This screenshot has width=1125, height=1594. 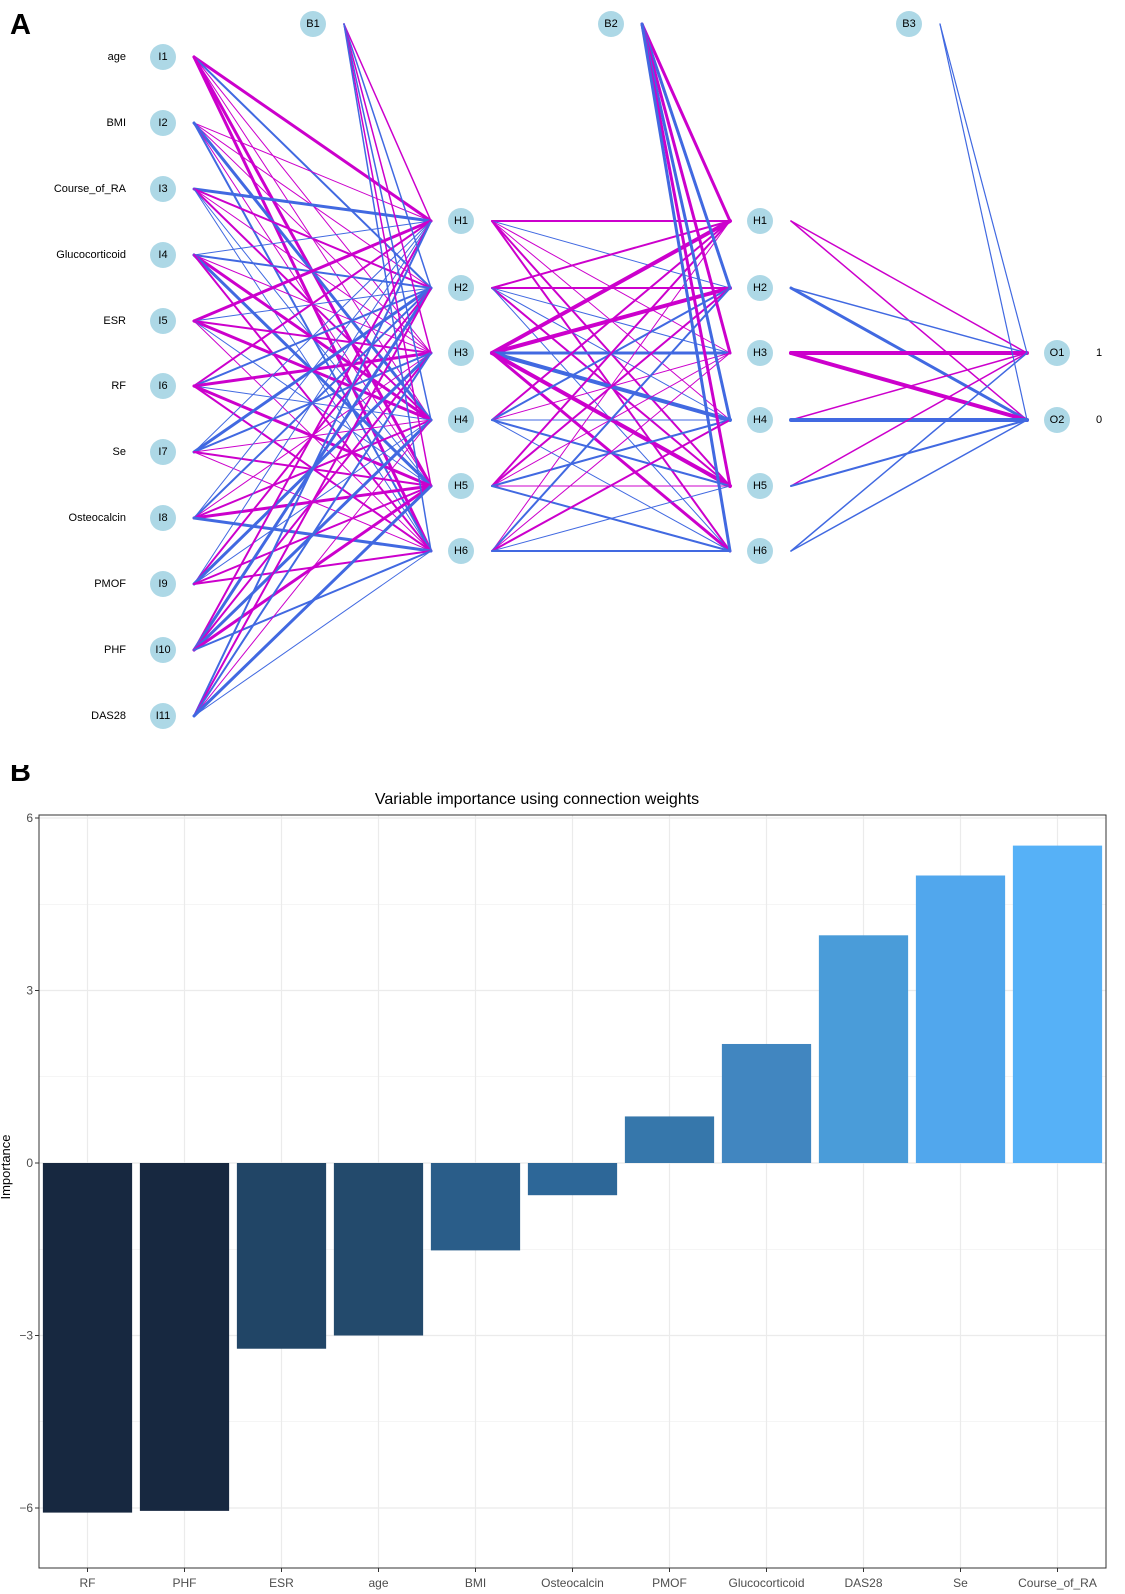 I want to click on input-node-label: I8, so click(x=162, y=518).